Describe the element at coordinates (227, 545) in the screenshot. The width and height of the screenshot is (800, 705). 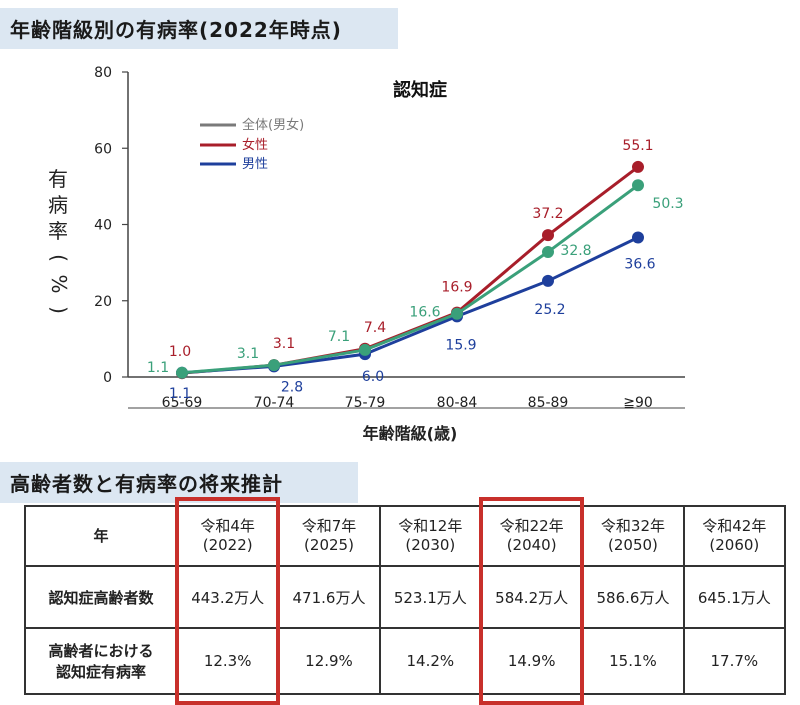
I see `western-year-label: (2022)` at that location.